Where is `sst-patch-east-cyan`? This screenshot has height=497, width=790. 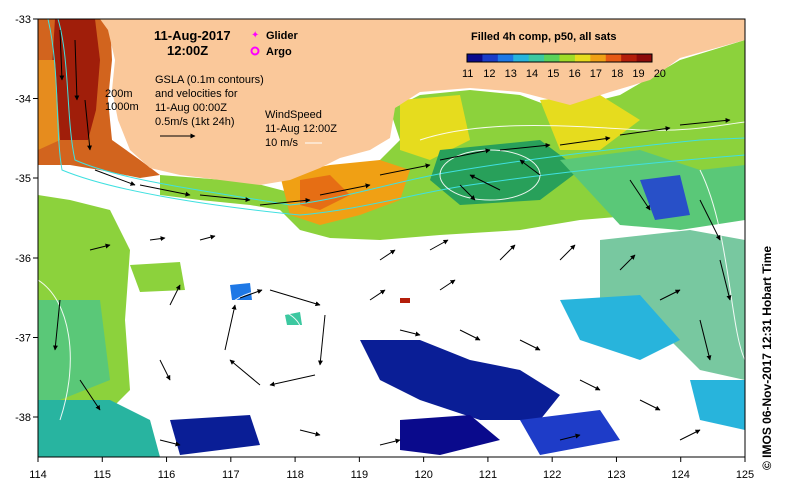
sst-patch-east-cyan is located at coordinates (620, 327).